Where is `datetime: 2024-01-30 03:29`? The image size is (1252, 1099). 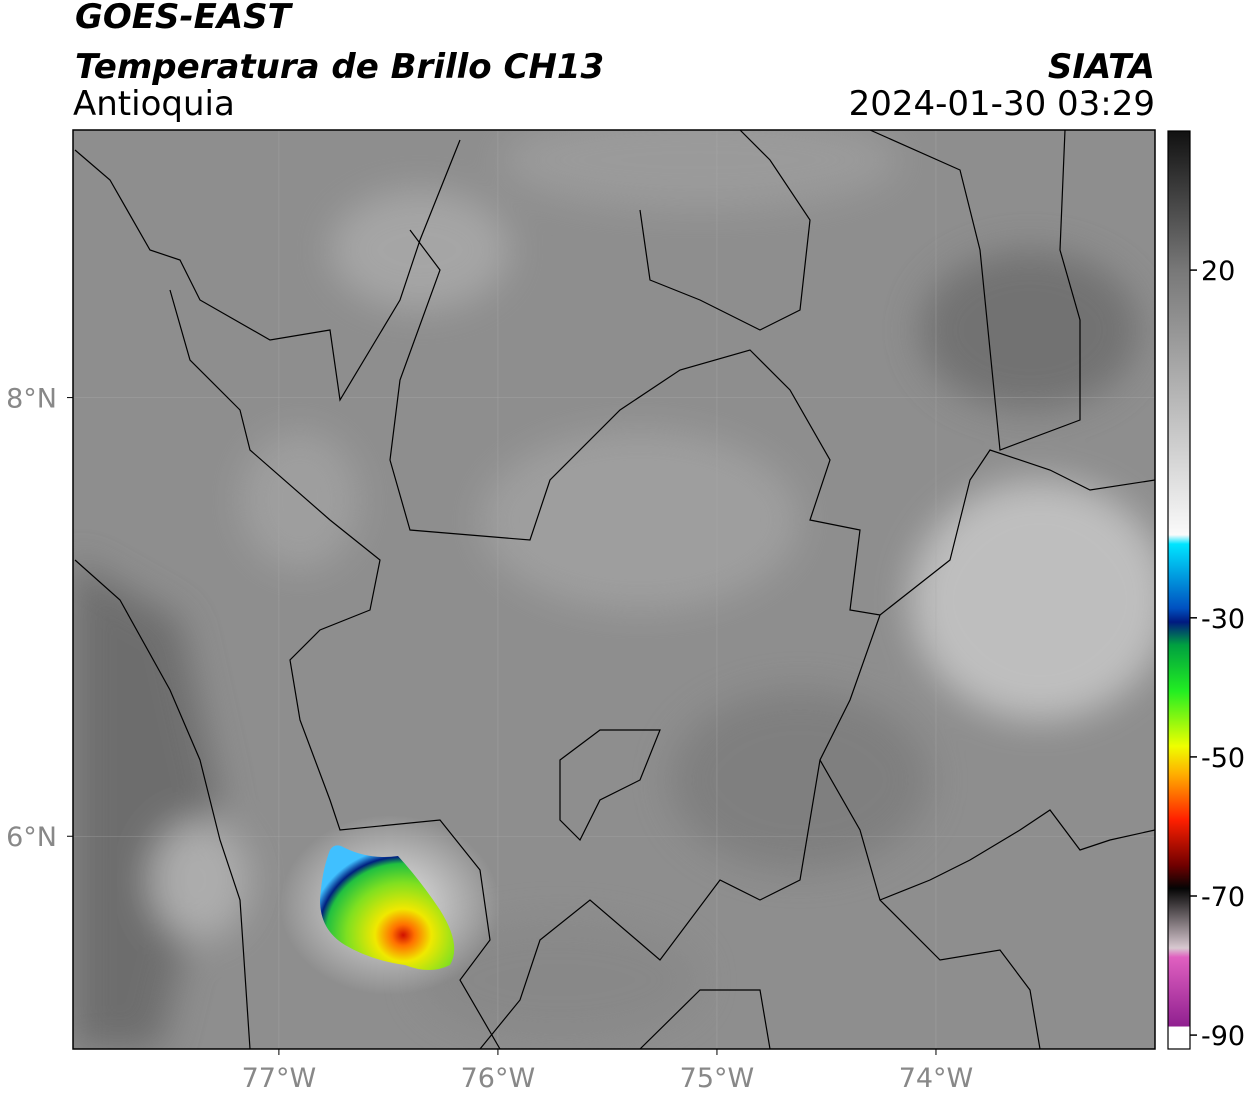
datetime: 2024-01-30 03:29 is located at coordinates (1002, 104).